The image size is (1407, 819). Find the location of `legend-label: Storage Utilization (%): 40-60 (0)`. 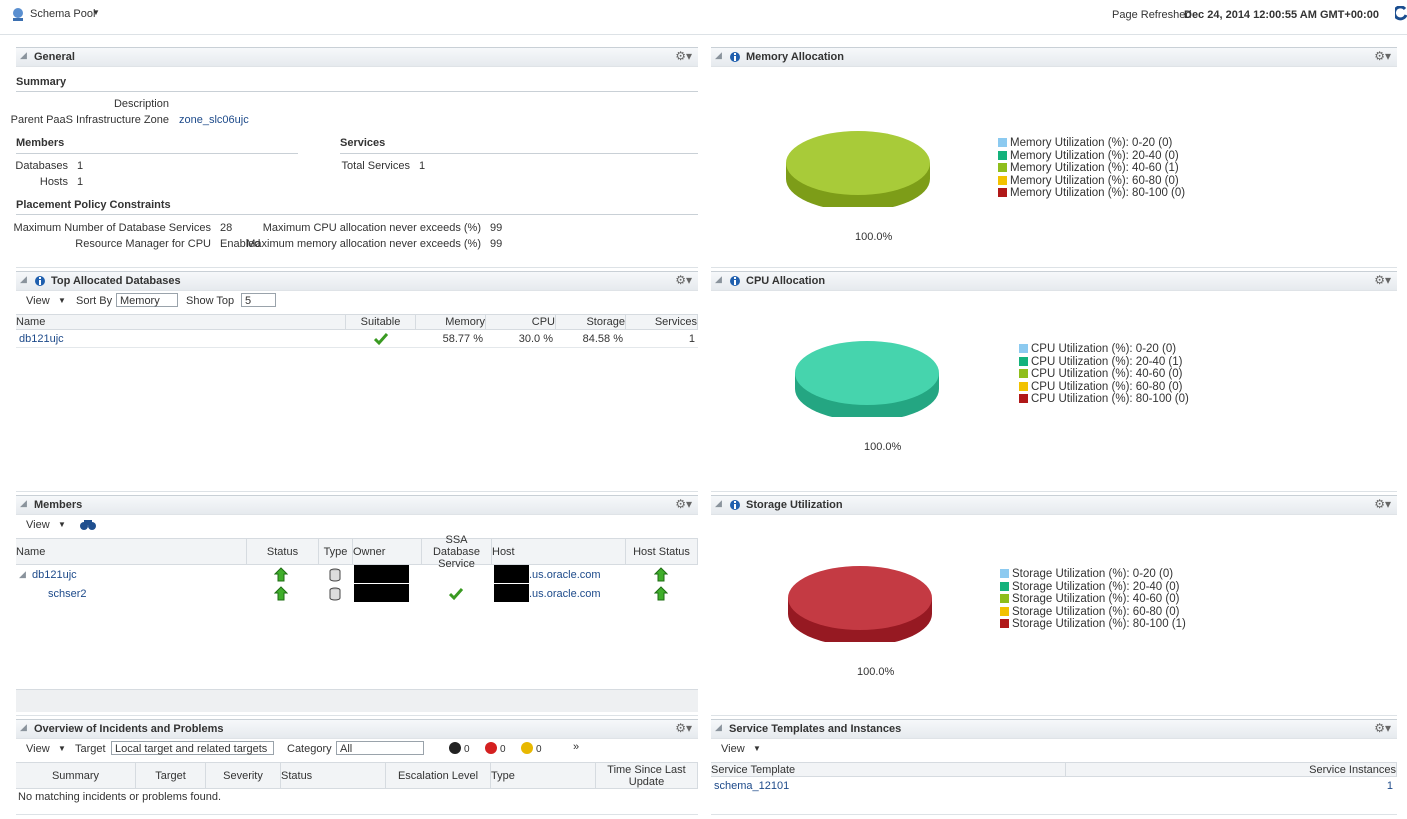

legend-label: Storage Utilization (%): 40-60 (0) is located at coordinates (1096, 599).